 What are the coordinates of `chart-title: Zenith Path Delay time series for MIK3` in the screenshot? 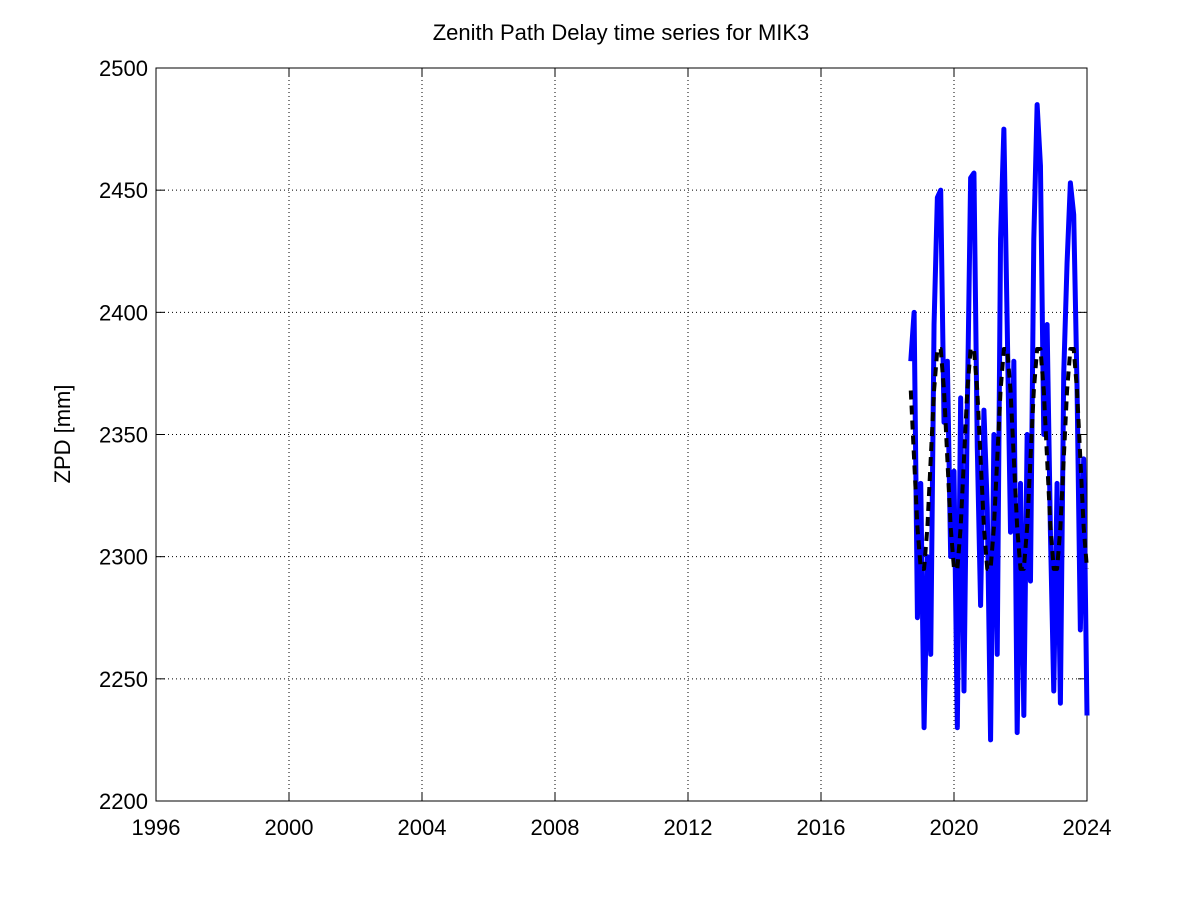 It's located at (621, 32).